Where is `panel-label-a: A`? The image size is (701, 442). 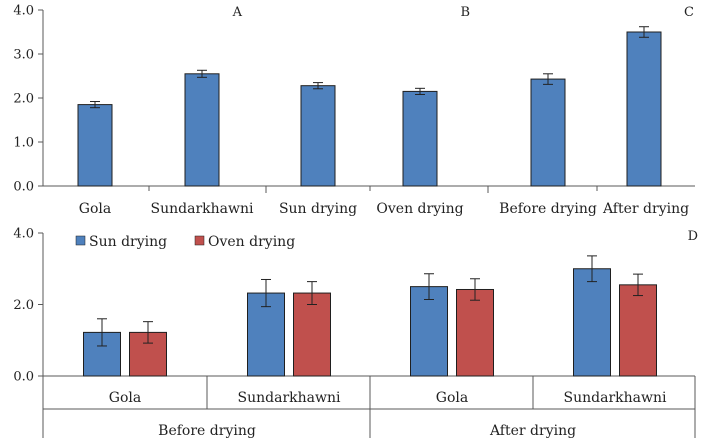 panel-label-a: A is located at coordinates (237, 12).